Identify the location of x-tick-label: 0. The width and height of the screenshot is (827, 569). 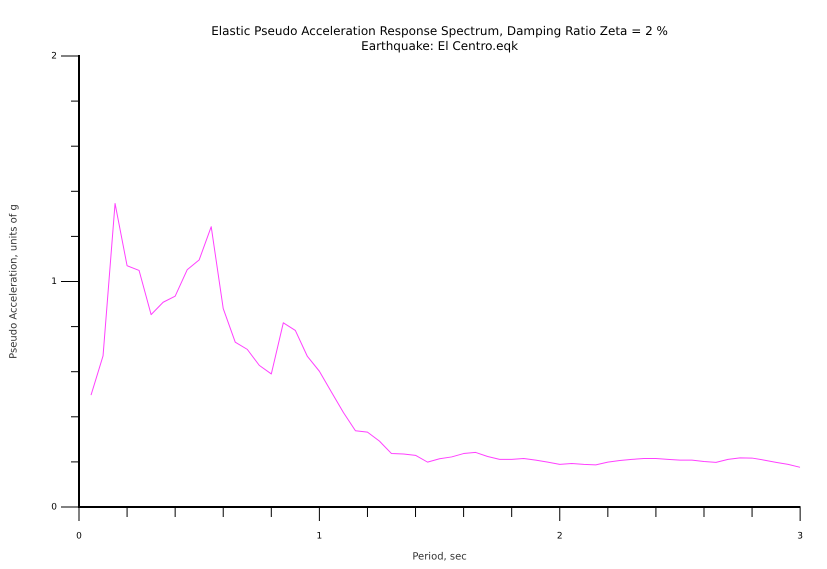
(79, 537).